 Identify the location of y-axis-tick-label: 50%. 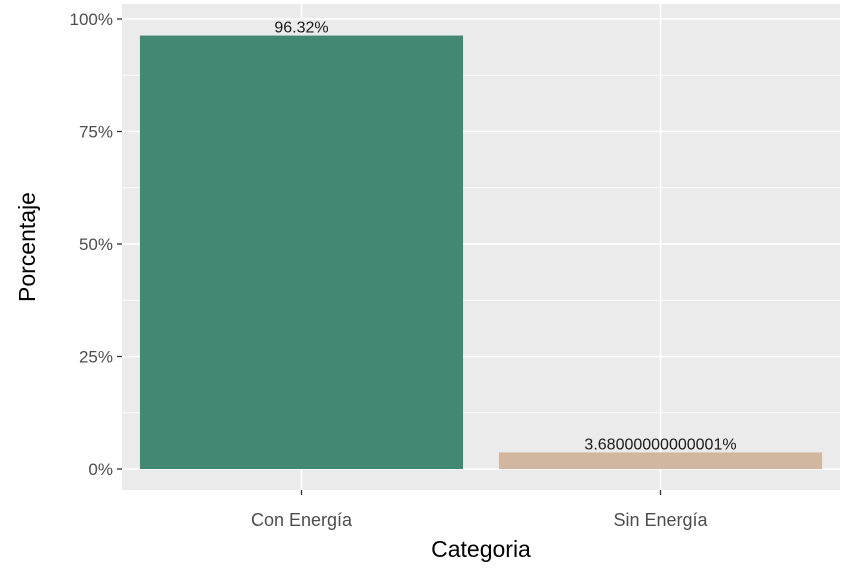
(96, 244).